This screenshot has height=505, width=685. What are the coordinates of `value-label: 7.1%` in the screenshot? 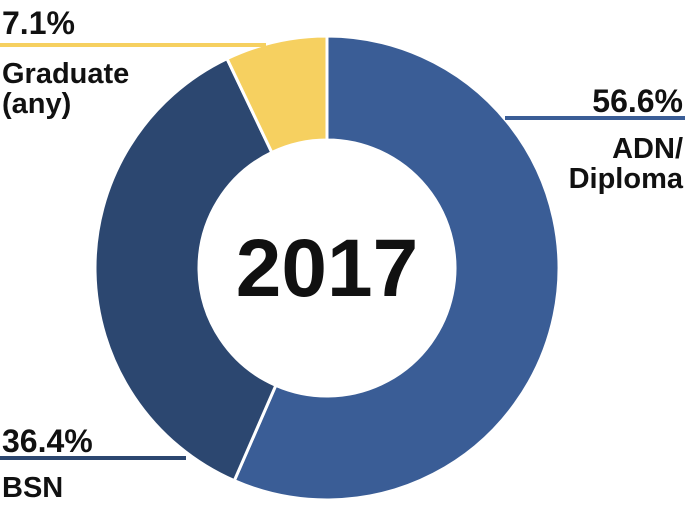 It's located at (38, 23).